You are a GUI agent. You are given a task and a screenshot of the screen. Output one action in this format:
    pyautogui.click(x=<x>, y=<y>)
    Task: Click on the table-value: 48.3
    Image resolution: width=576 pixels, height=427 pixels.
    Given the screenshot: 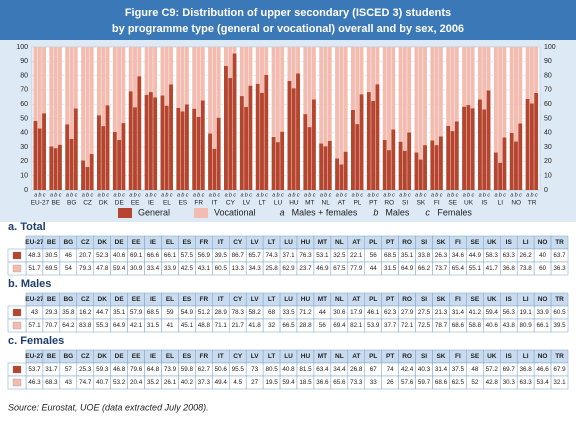 What is the action you would take?
    pyautogui.click(x=34, y=255)
    